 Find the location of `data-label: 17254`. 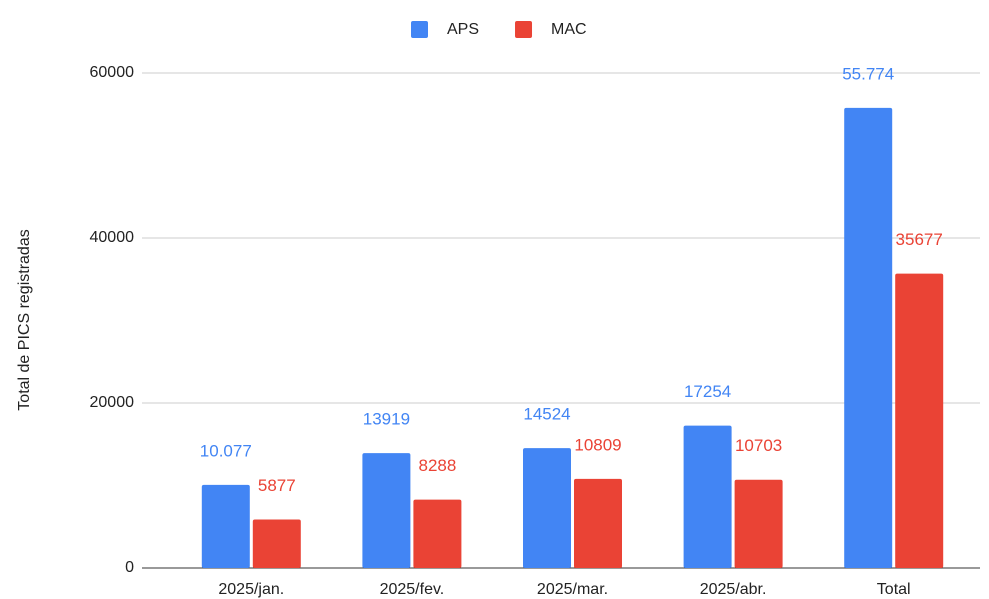

data-label: 17254 is located at coordinates (707, 391).